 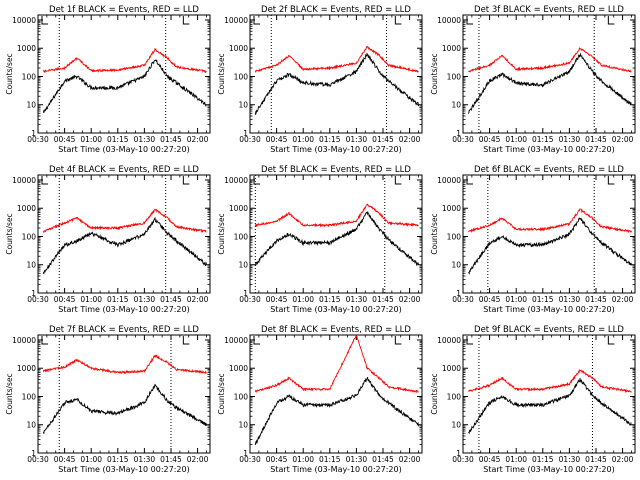 I want to click on chart-title: Det 4f BLACK = Events, RED = LLD, so click(x=124, y=170).